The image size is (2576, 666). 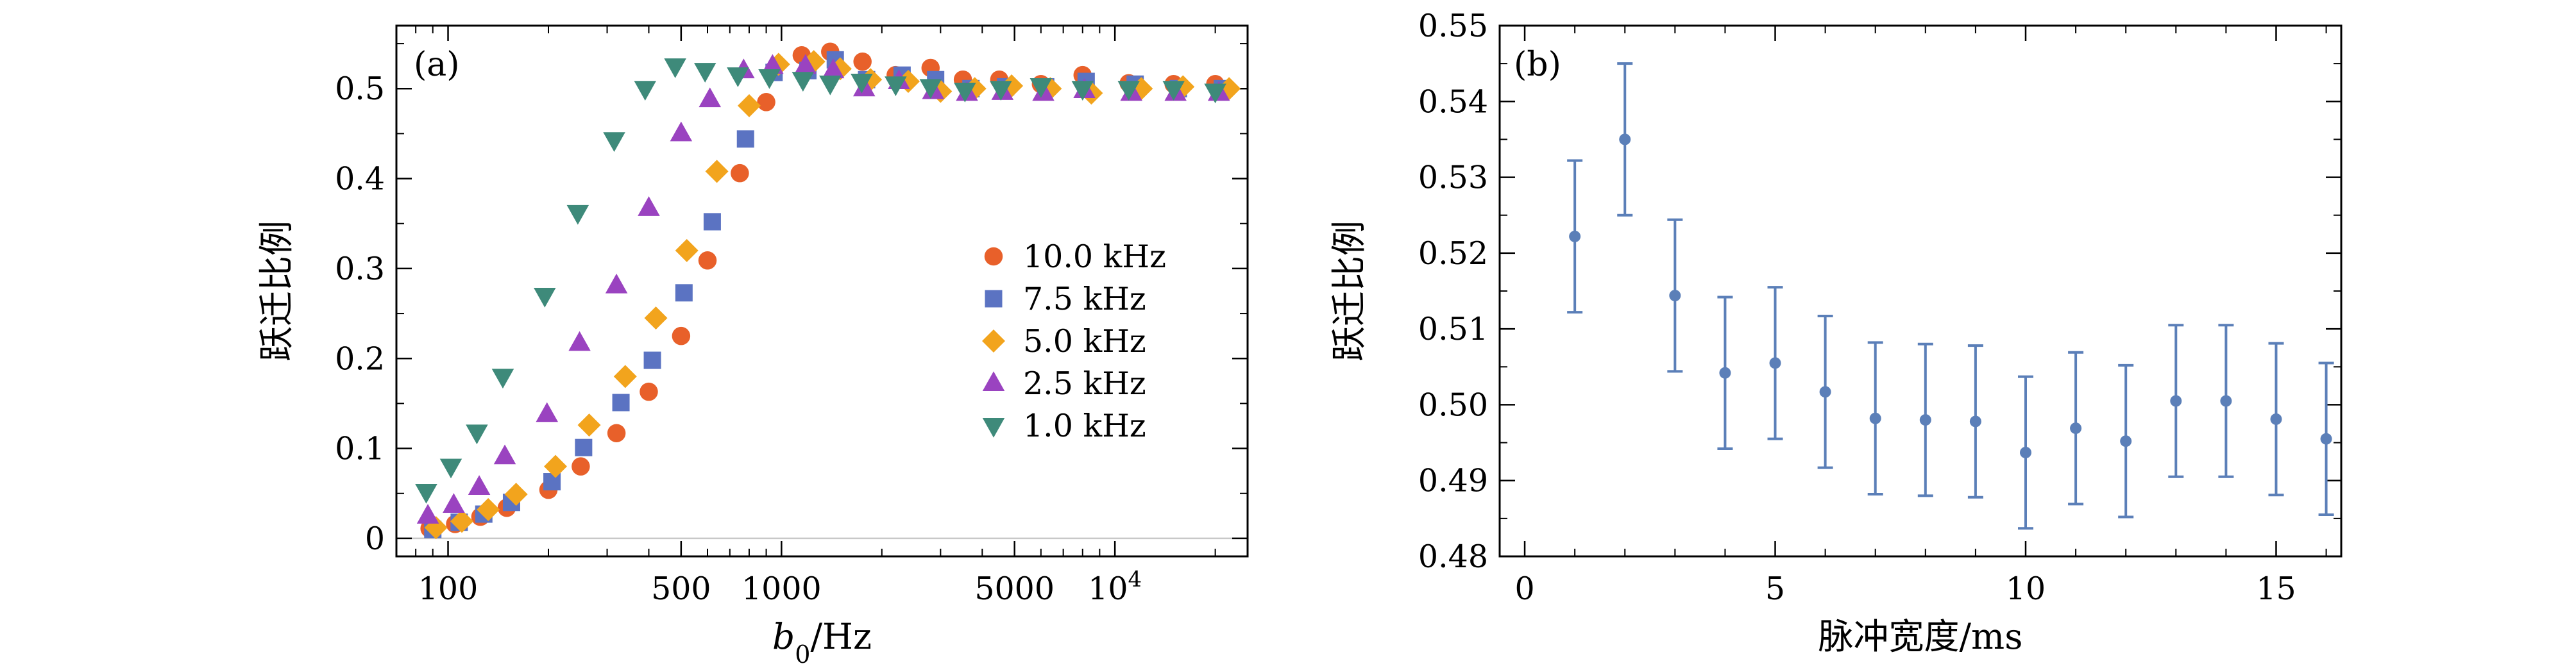 What do you see at coordinates (783, 636) in the screenshot?
I see `x-axis-title-main: b` at bounding box center [783, 636].